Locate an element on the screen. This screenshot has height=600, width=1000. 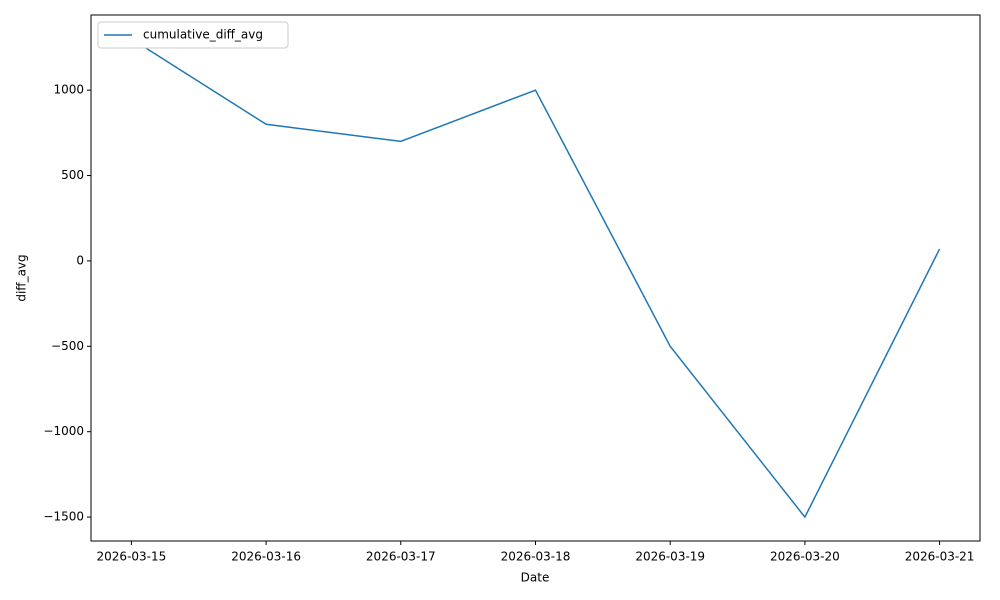
y-tick-label: −1000 is located at coordinates (63, 431).